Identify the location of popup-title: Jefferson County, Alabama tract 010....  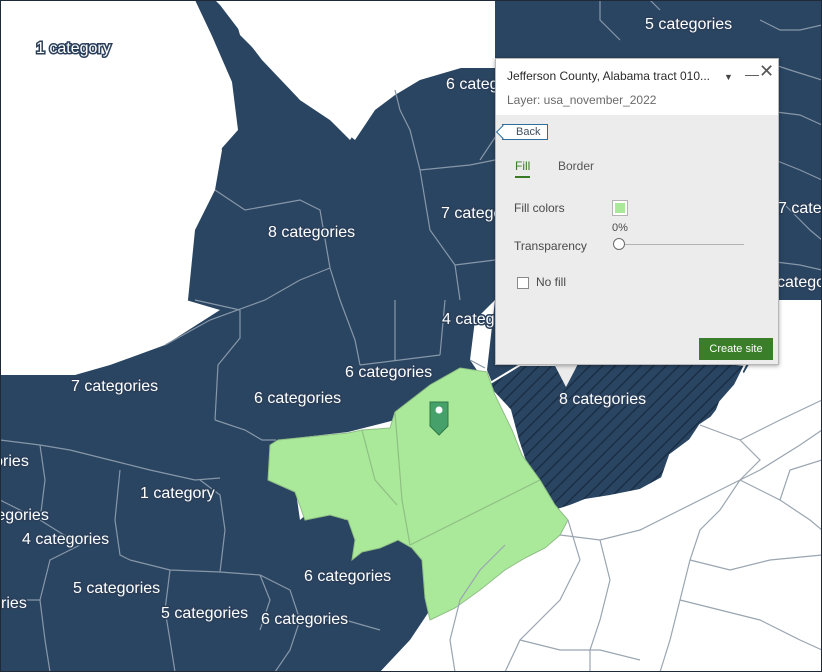
(609, 76).